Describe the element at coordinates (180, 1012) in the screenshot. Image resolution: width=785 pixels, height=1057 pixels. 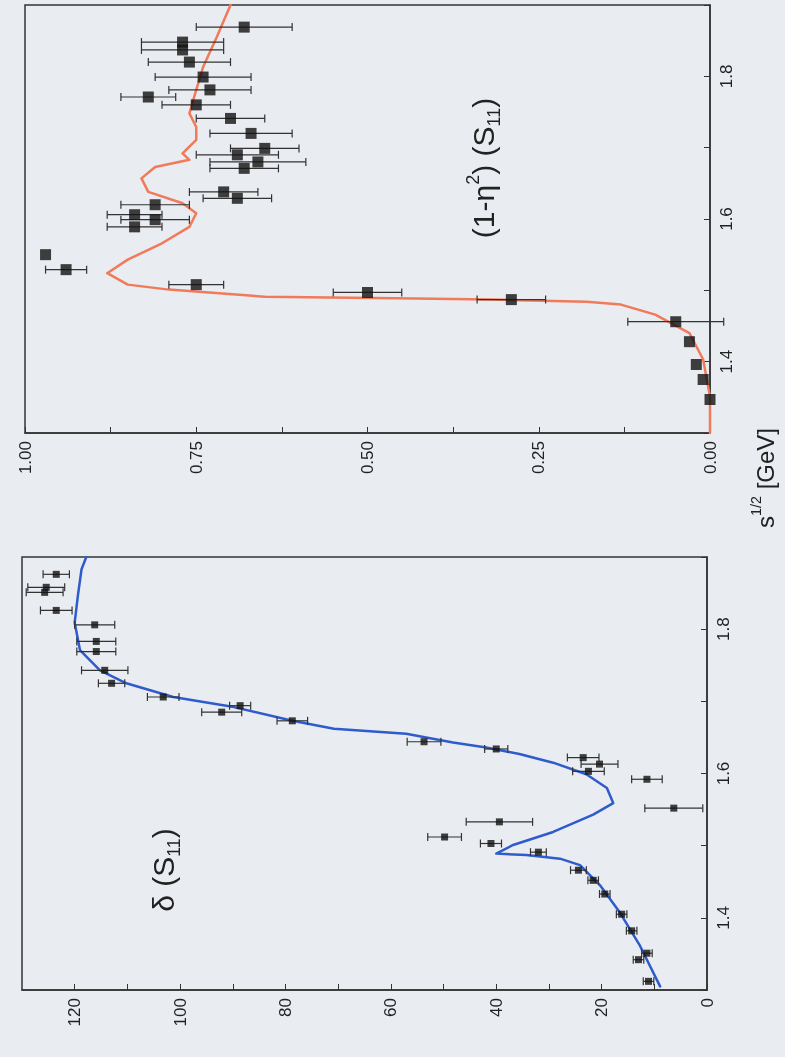
I see `x-tick-label: 100` at that location.